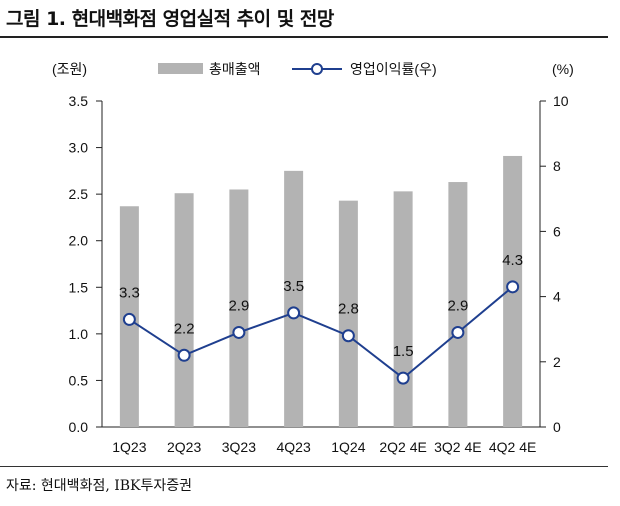 This screenshot has height=506, width=620. What do you see at coordinates (304, 37) in the screenshot?
I see `top-rule` at bounding box center [304, 37].